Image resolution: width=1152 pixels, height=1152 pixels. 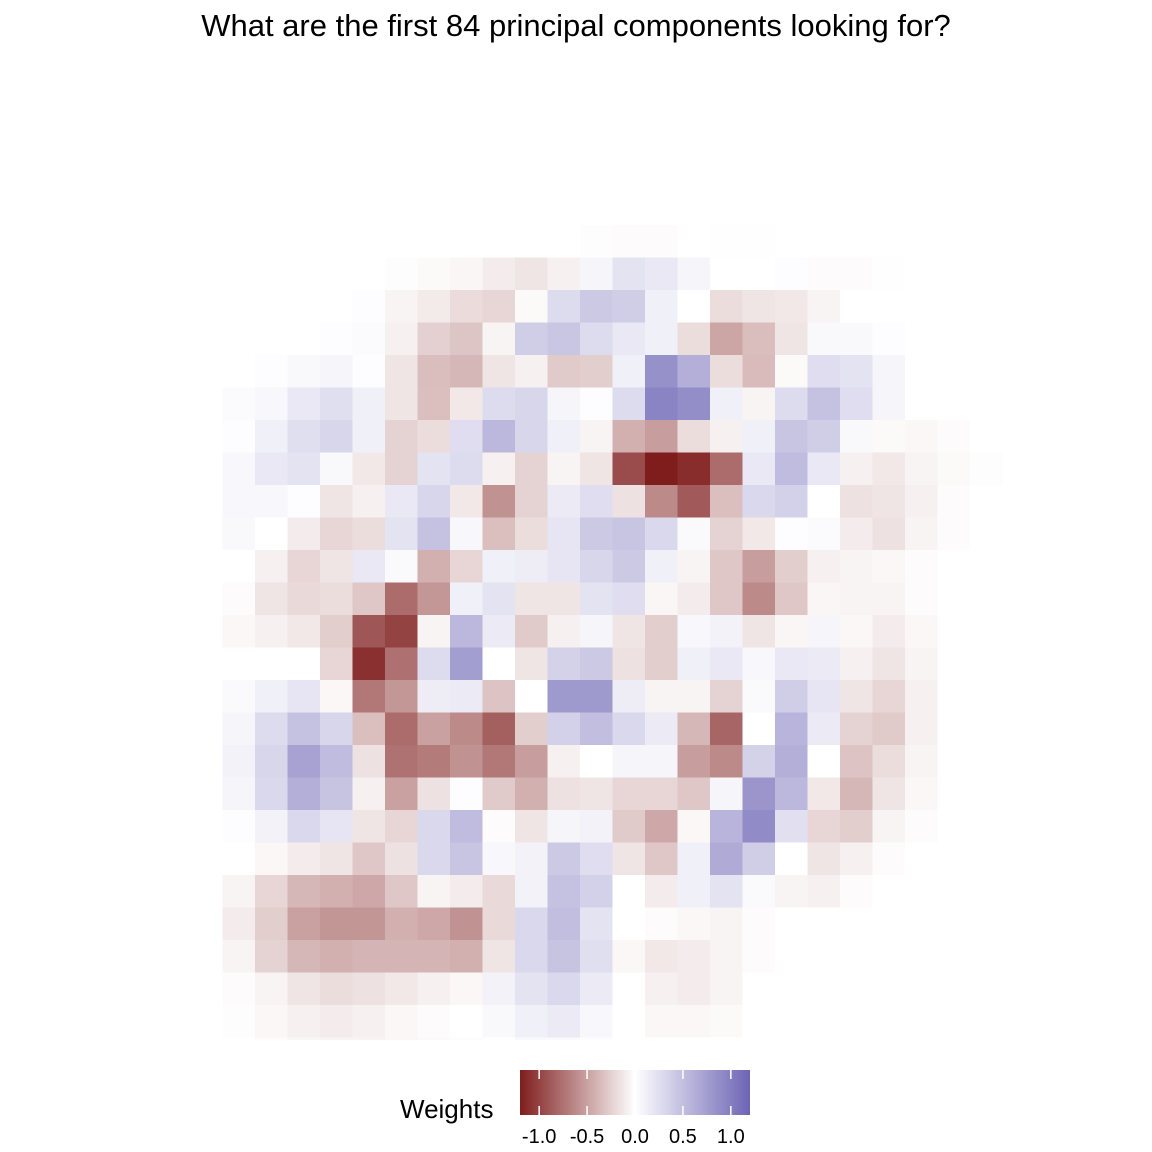 What do you see at coordinates (587, 1137) in the screenshot?
I see `legend-tick-label: -0.5` at bounding box center [587, 1137].